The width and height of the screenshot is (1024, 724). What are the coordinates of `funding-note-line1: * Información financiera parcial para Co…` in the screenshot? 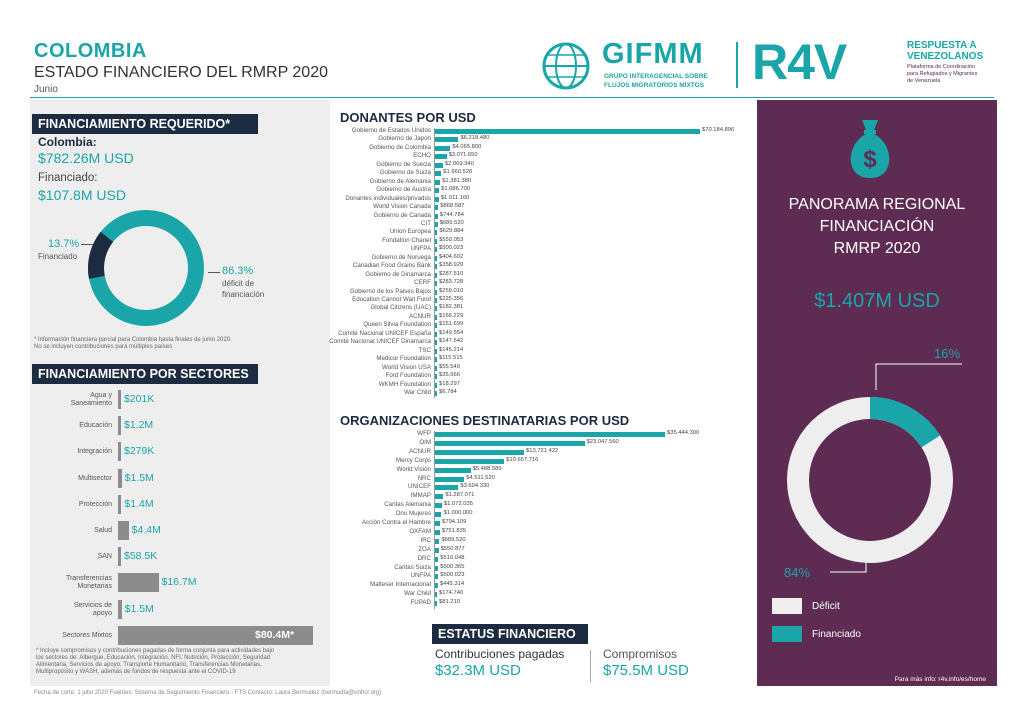 It's located at (133, 340).